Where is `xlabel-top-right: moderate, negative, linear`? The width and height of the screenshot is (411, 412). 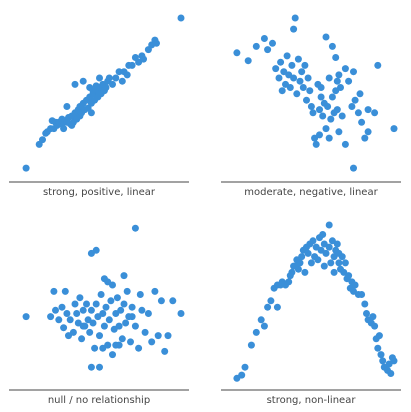 xlabel-top-right: moderate, negative, linear is located at coordinates (311, 192).